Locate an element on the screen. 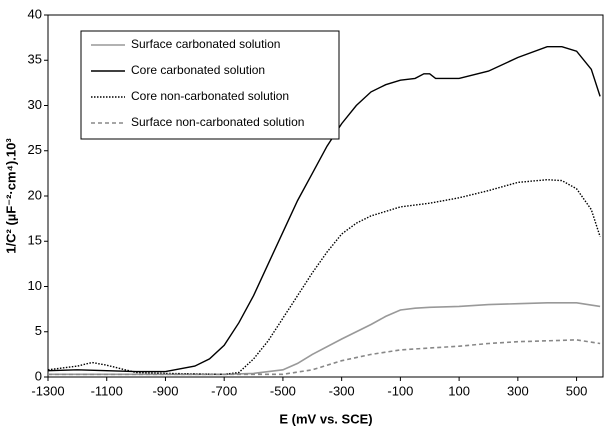  x-tick-label: -300 is located at coordinates (342, 390).